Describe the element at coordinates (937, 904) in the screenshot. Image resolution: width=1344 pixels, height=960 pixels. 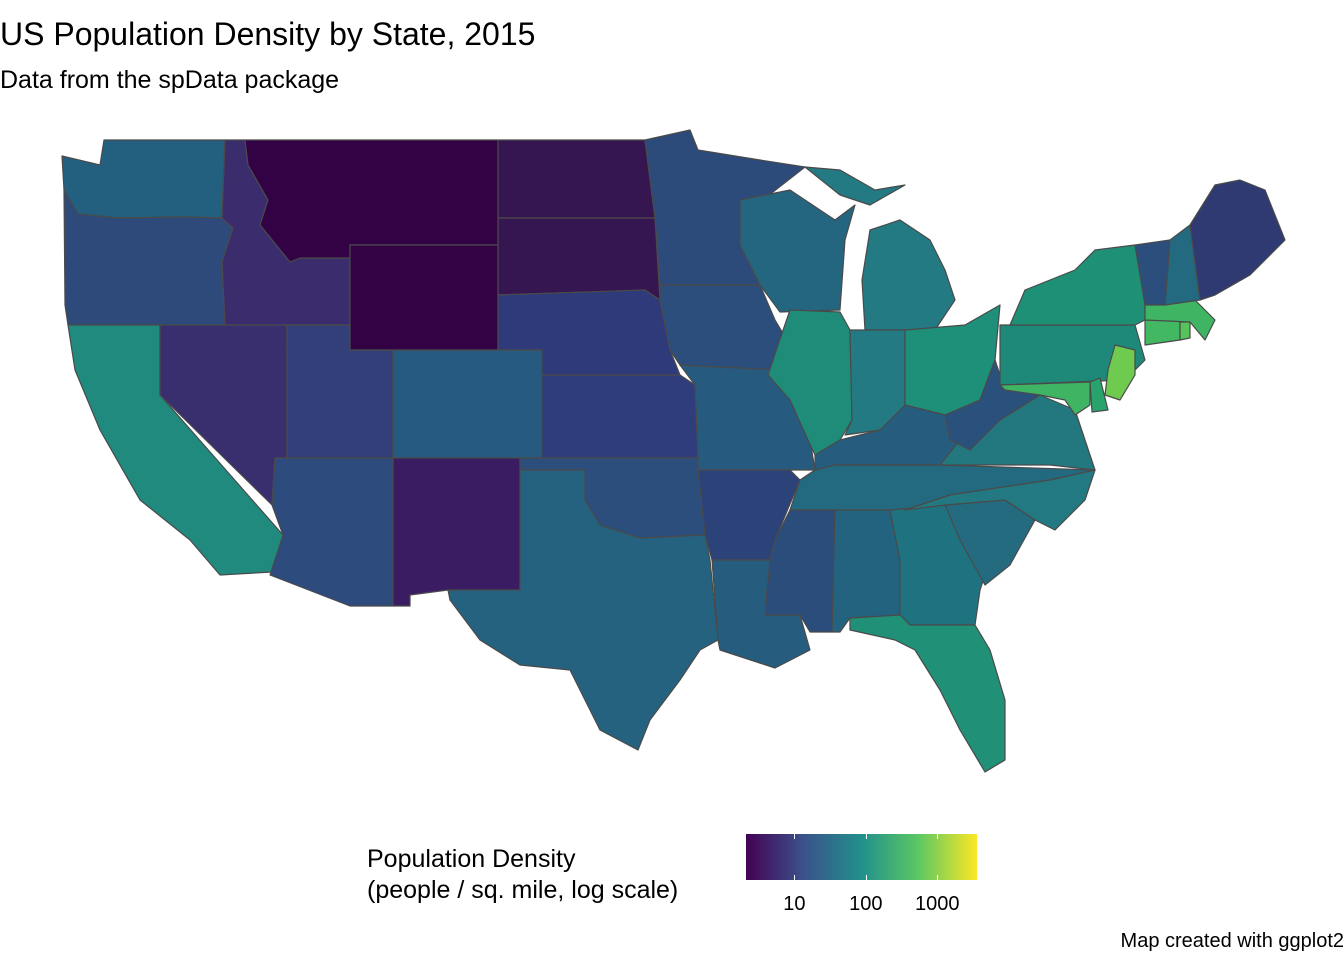
I see `legend-tick-label: 1000` at that location.